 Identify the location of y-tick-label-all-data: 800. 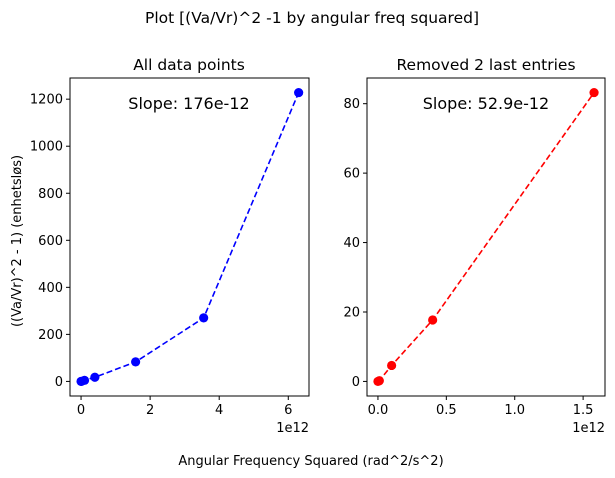
(50, 194).